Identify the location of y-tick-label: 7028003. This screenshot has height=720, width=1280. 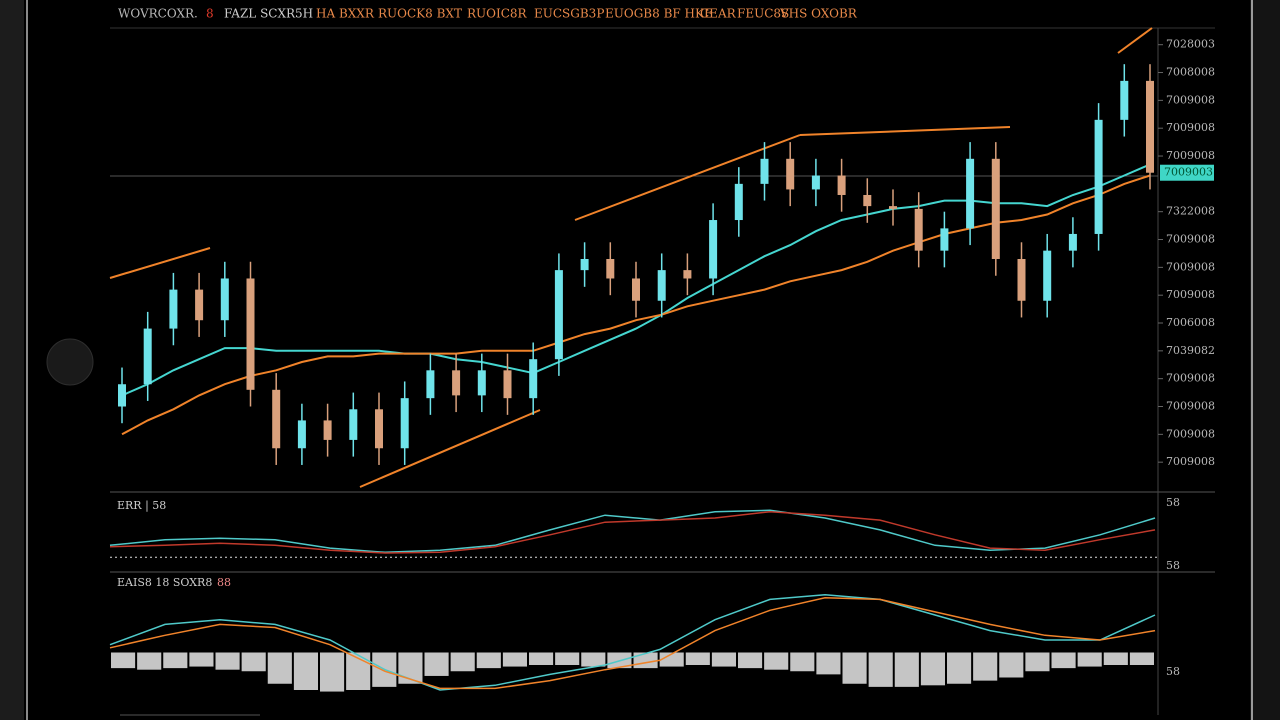
(1190, 44).